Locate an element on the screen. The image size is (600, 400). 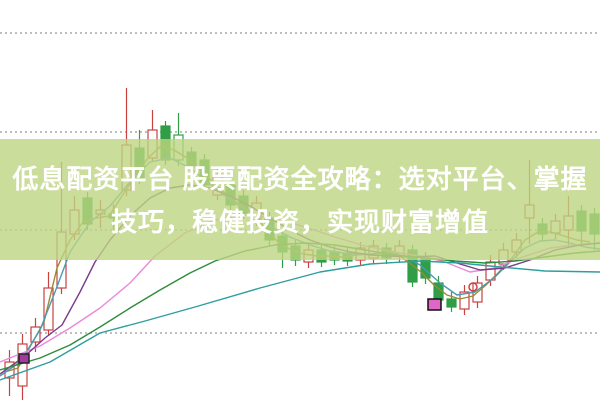
headline-line-2: 技巧，稳健投资，实现财富增值 is located at coordinates (299, 222).